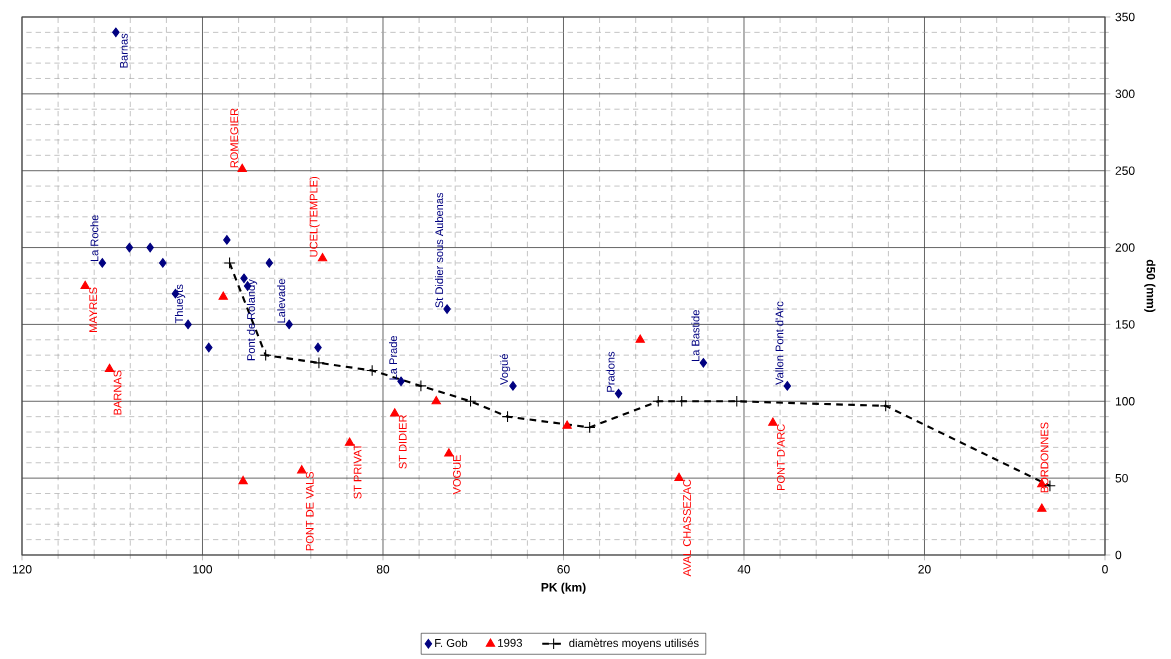 The image size is (1171, 659). Describe the element at coordinates (780, 457) in the screenshot. I see `annotation: PONT D'ARC` at that location.